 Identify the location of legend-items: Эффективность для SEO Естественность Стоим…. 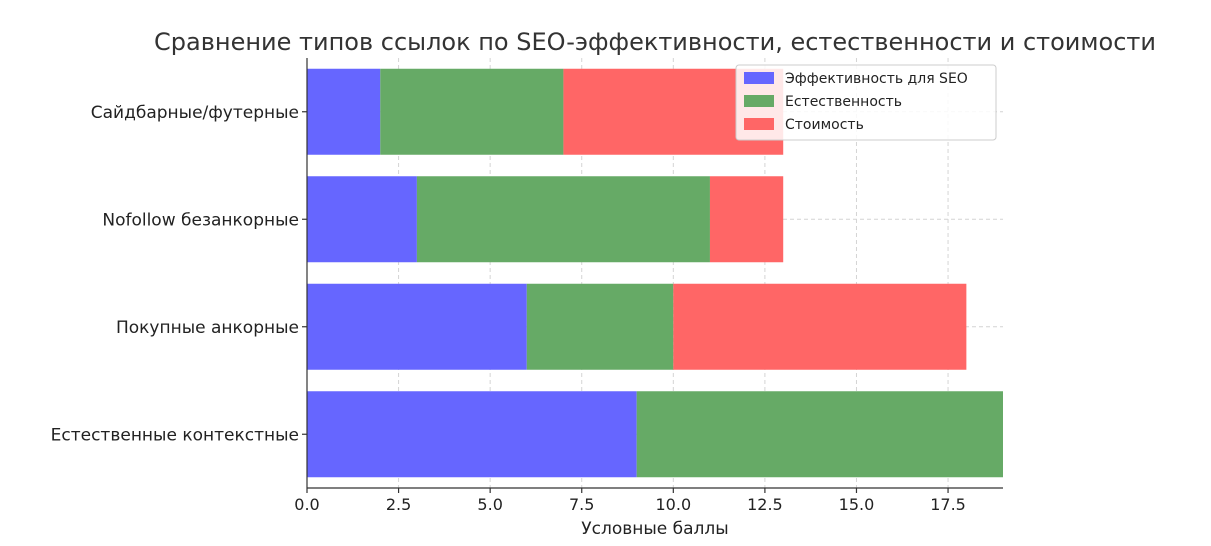
(856, 102).